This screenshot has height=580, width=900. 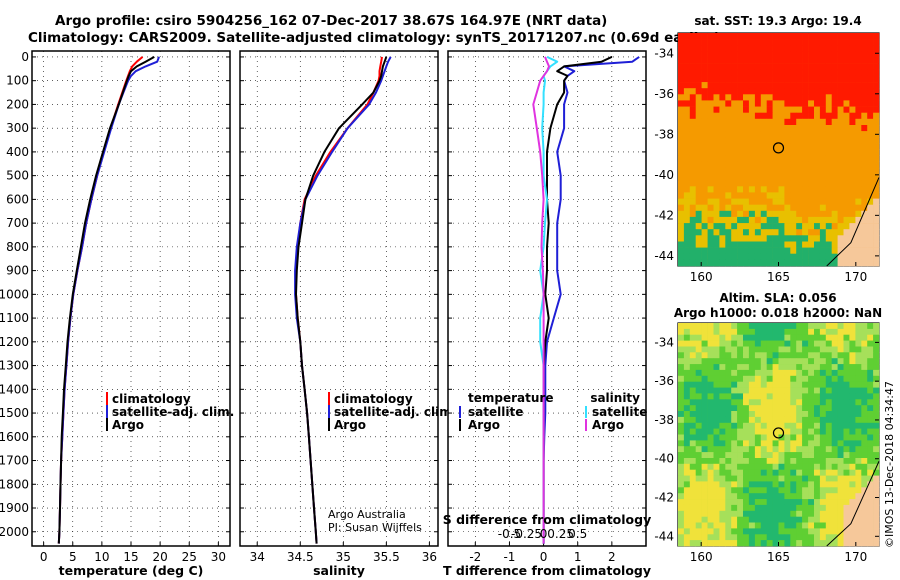 I want to click on y-tick-label: 1600, so click(x=14, y=437).